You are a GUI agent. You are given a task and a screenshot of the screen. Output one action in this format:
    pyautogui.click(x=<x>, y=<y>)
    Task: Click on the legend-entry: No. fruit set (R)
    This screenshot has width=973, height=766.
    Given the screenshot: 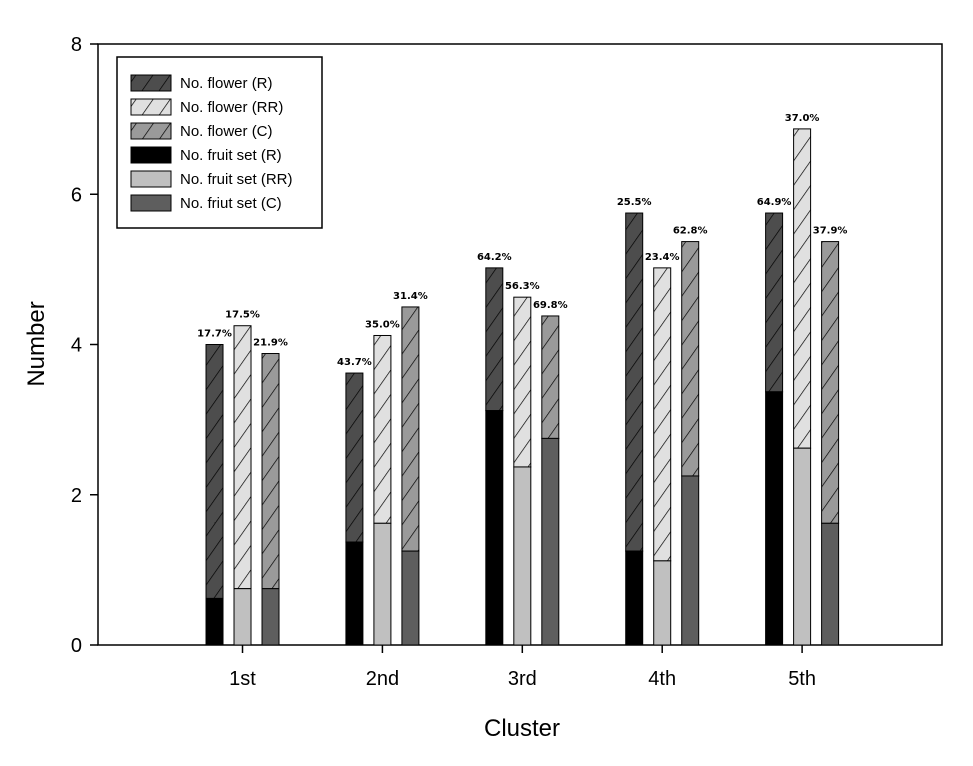 What is the action you would take?
    pyautogui.click(x=231, y=155)
    